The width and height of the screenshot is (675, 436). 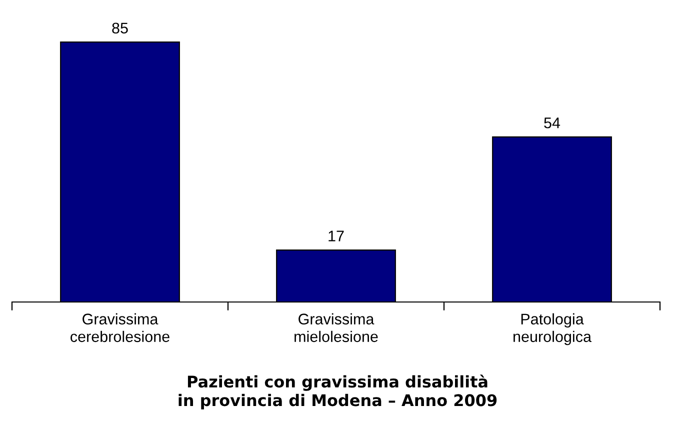 What do you see at coordinates (553, 329) in the screenshot?
I see `x-tick-label: Patologia neurologica` at bounding box center [553, 329].